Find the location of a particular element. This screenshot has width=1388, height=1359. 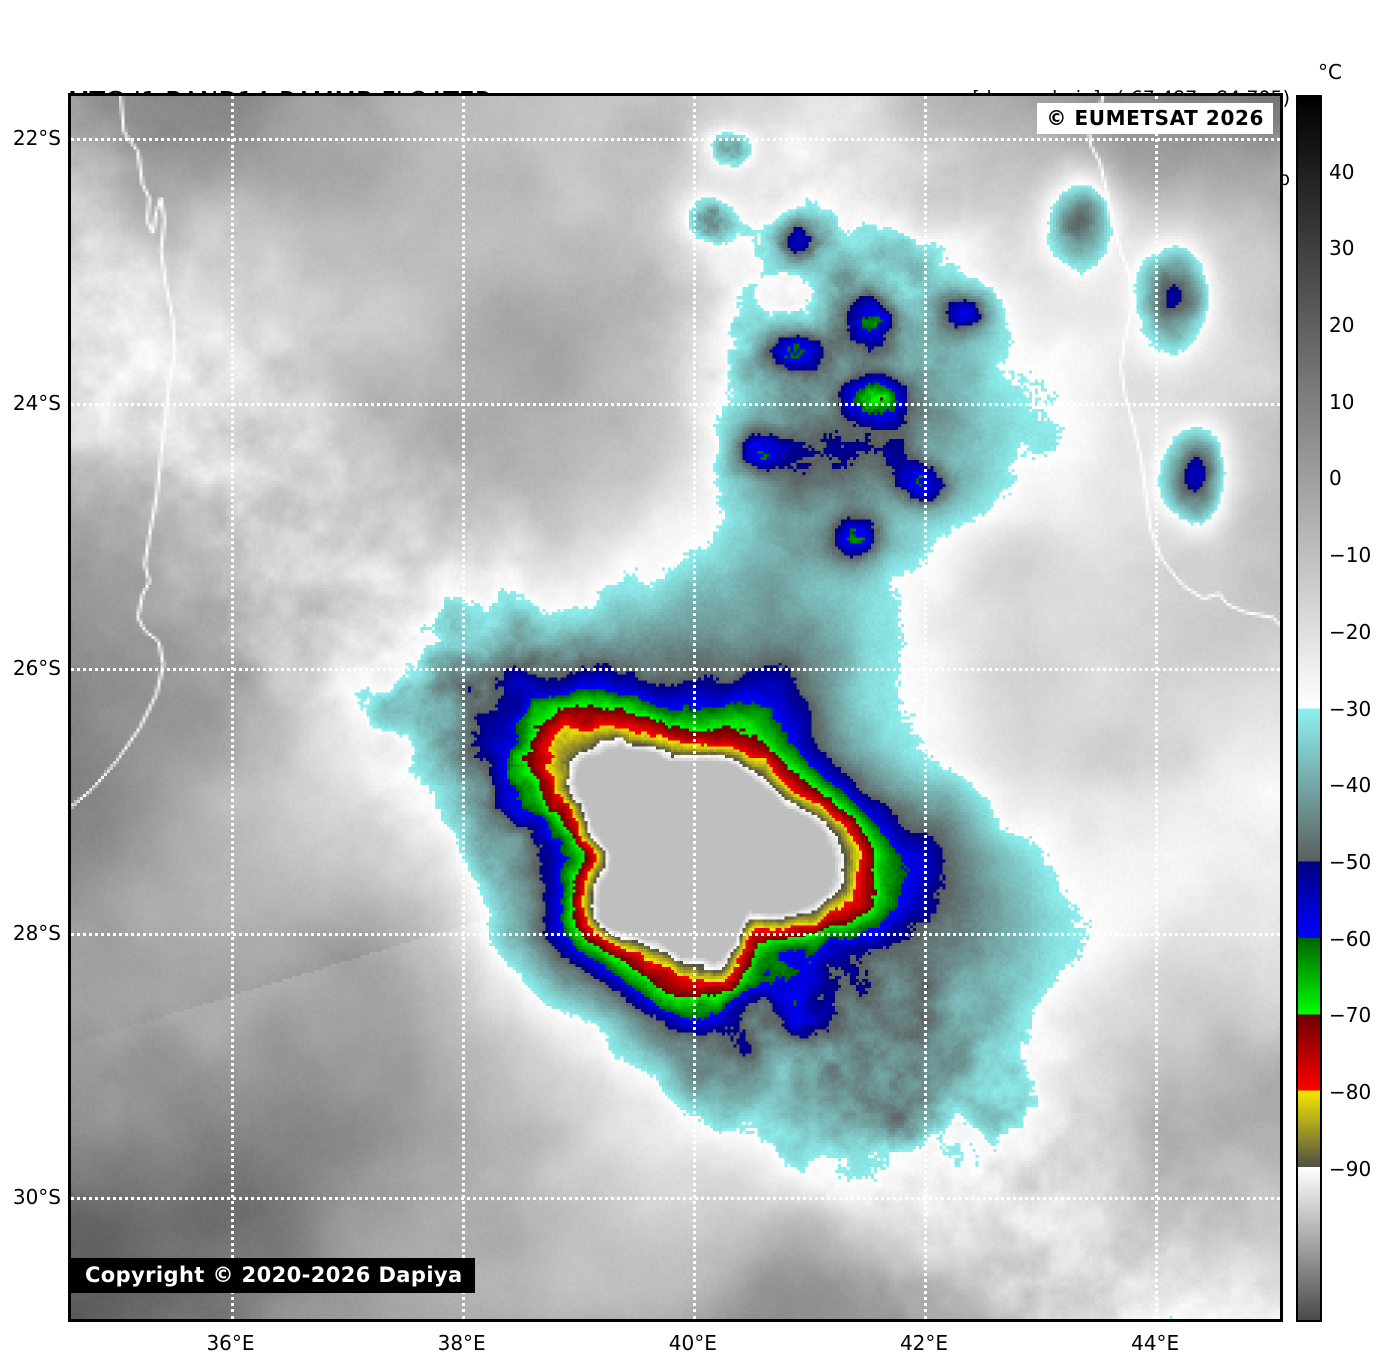

latitude-tick-1: 24°S is located at coordinates (36, 403).